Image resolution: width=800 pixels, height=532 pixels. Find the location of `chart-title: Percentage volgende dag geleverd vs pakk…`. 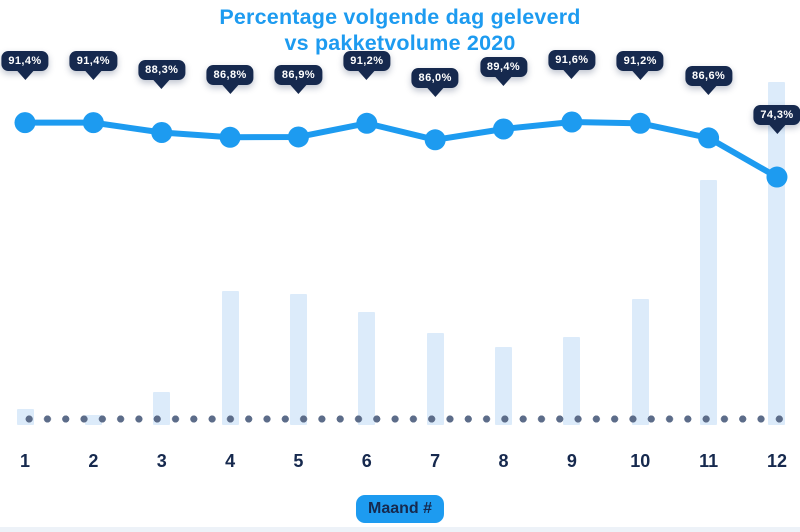

chart-title: Percentage volgende dag geleverd vs pakk… is located at coordinates (400, 30).